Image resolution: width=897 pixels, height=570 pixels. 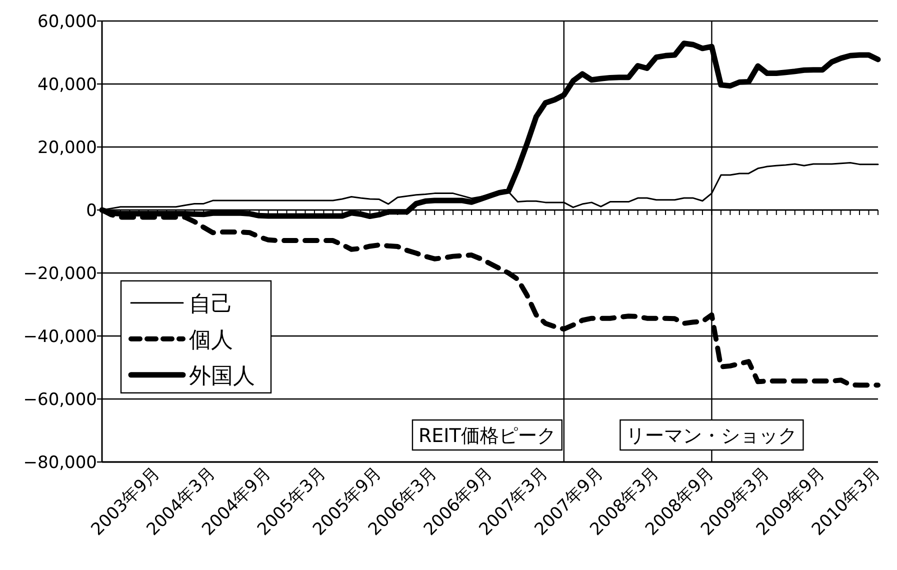 What do you see at coordinates (91, 211) in the screenshot?
I see `y-tick-label: 0` at bounding box center [91, 211].